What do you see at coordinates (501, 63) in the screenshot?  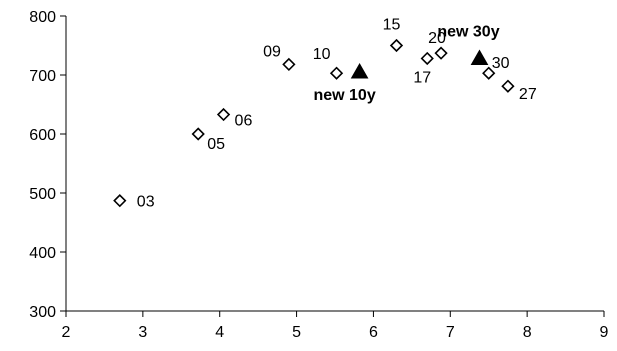 I see `point-label: 30` at bounding box center [501, 63].